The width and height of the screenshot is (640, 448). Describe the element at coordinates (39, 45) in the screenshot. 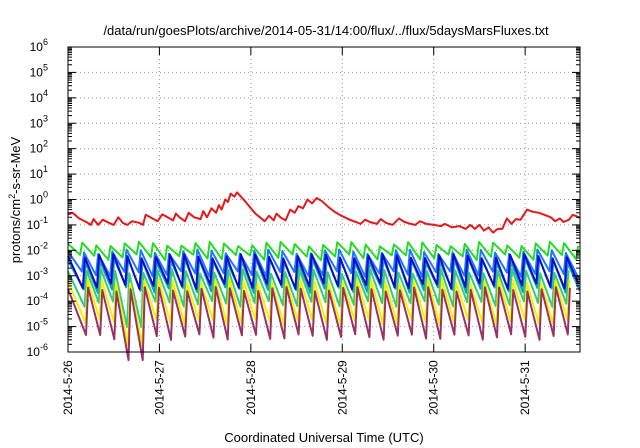

I see `y-tick-label: 10⁶` at that location.